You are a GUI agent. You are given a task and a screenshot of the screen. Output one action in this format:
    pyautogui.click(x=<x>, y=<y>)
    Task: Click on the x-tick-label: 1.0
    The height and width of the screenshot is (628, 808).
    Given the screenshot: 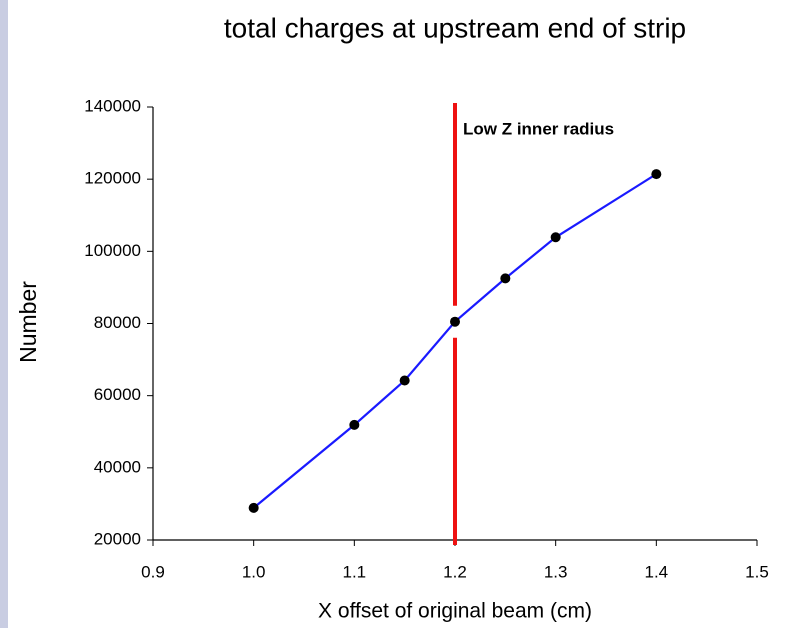 What is the action you would take?
    pyautogui.click(x=254, y=571)
    